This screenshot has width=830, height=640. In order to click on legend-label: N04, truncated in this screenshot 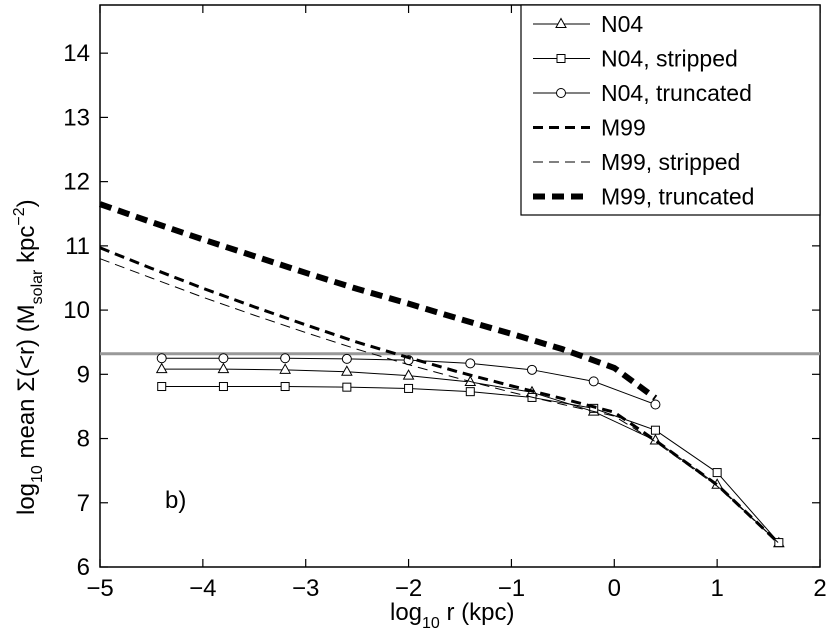, I will do `click(676, 93)`.